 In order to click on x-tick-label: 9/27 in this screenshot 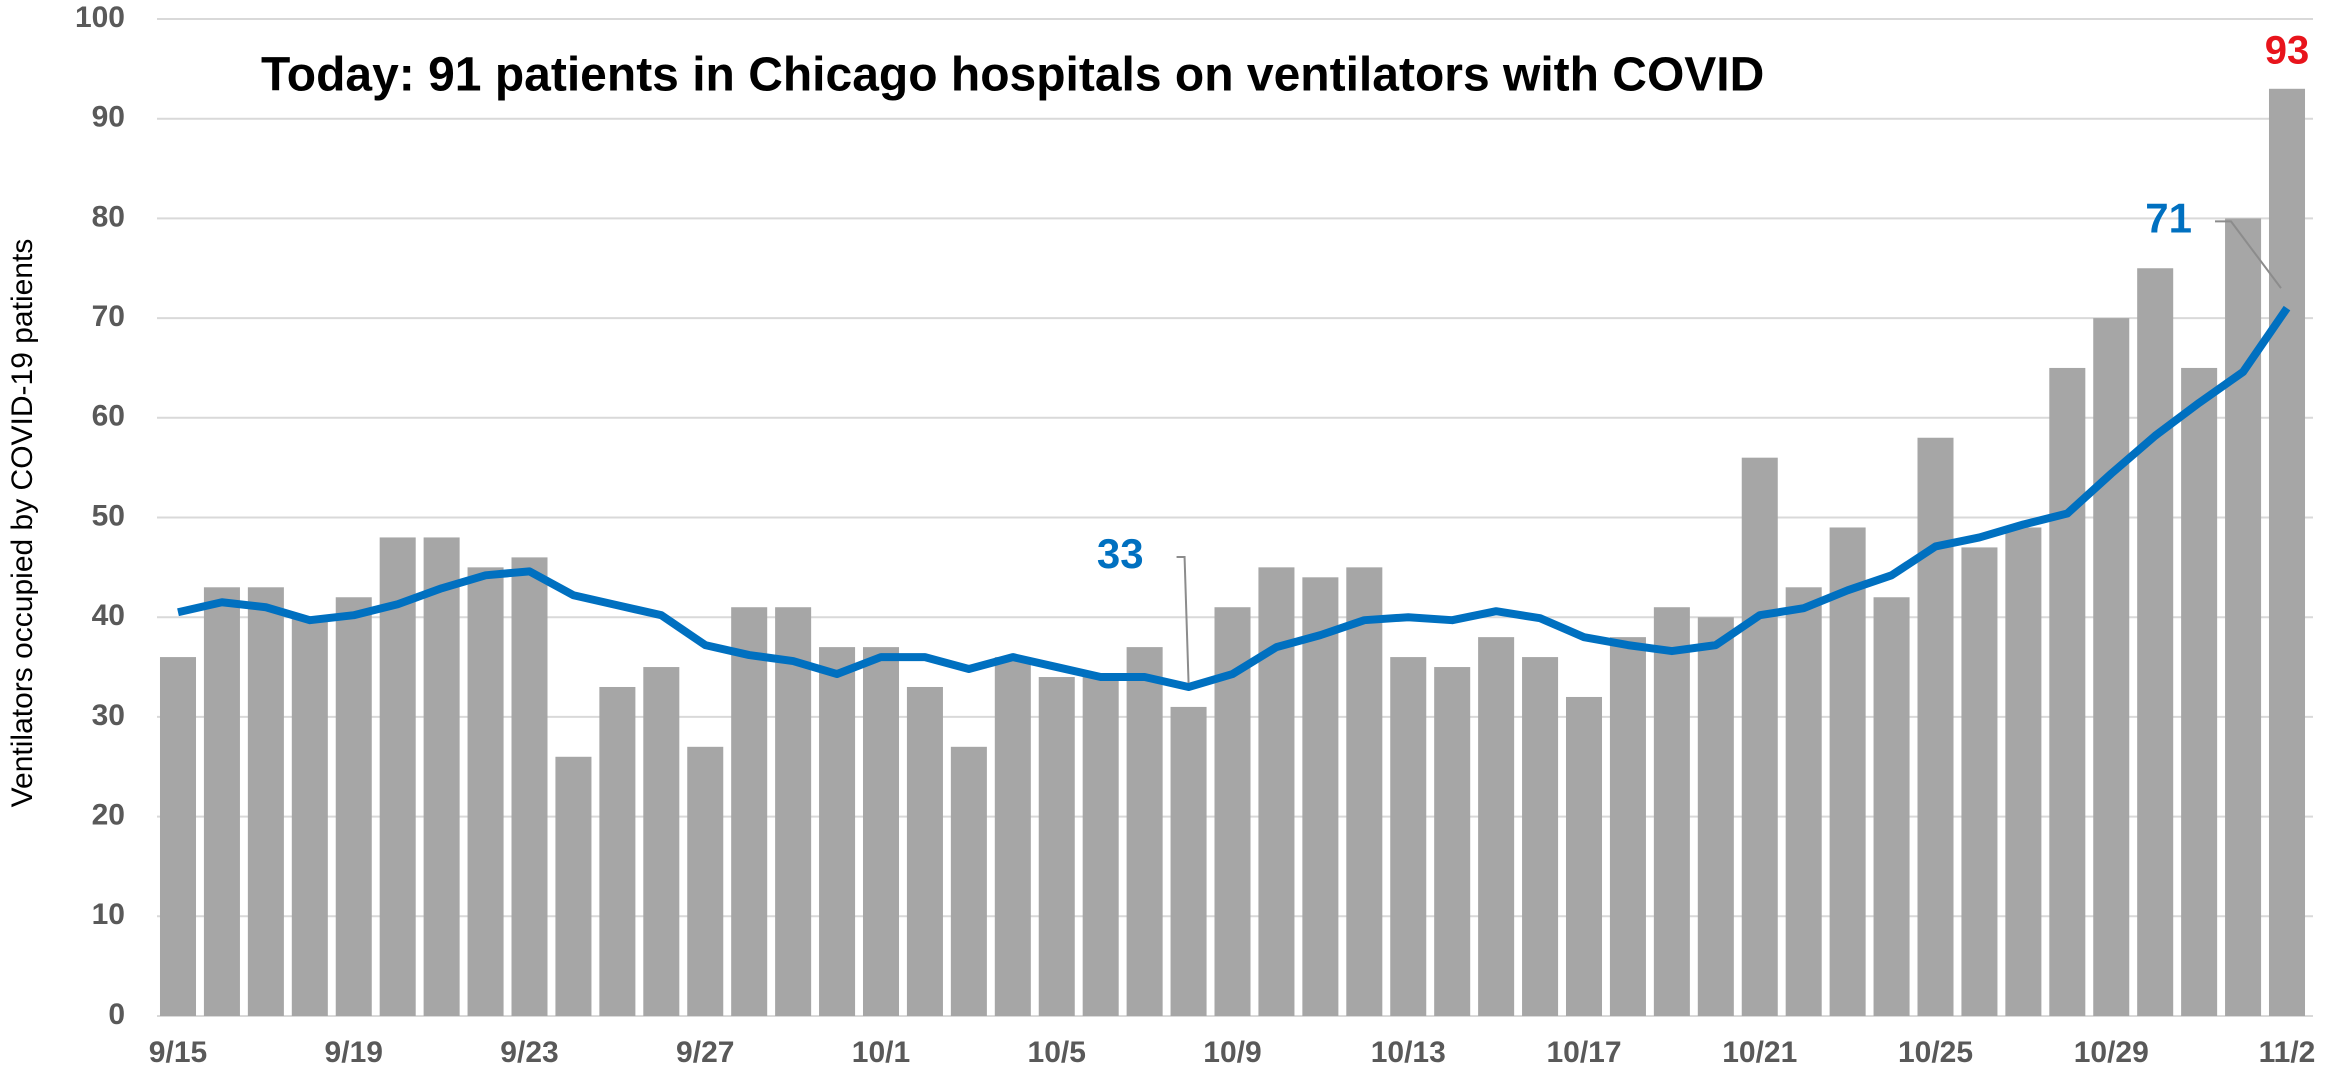, I will do `click(705, 1051)`.